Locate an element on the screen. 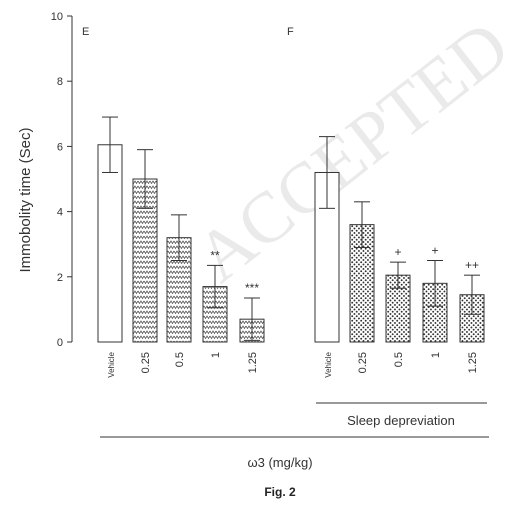  y-tick-label: 0 is located at coordinates (60, 343).